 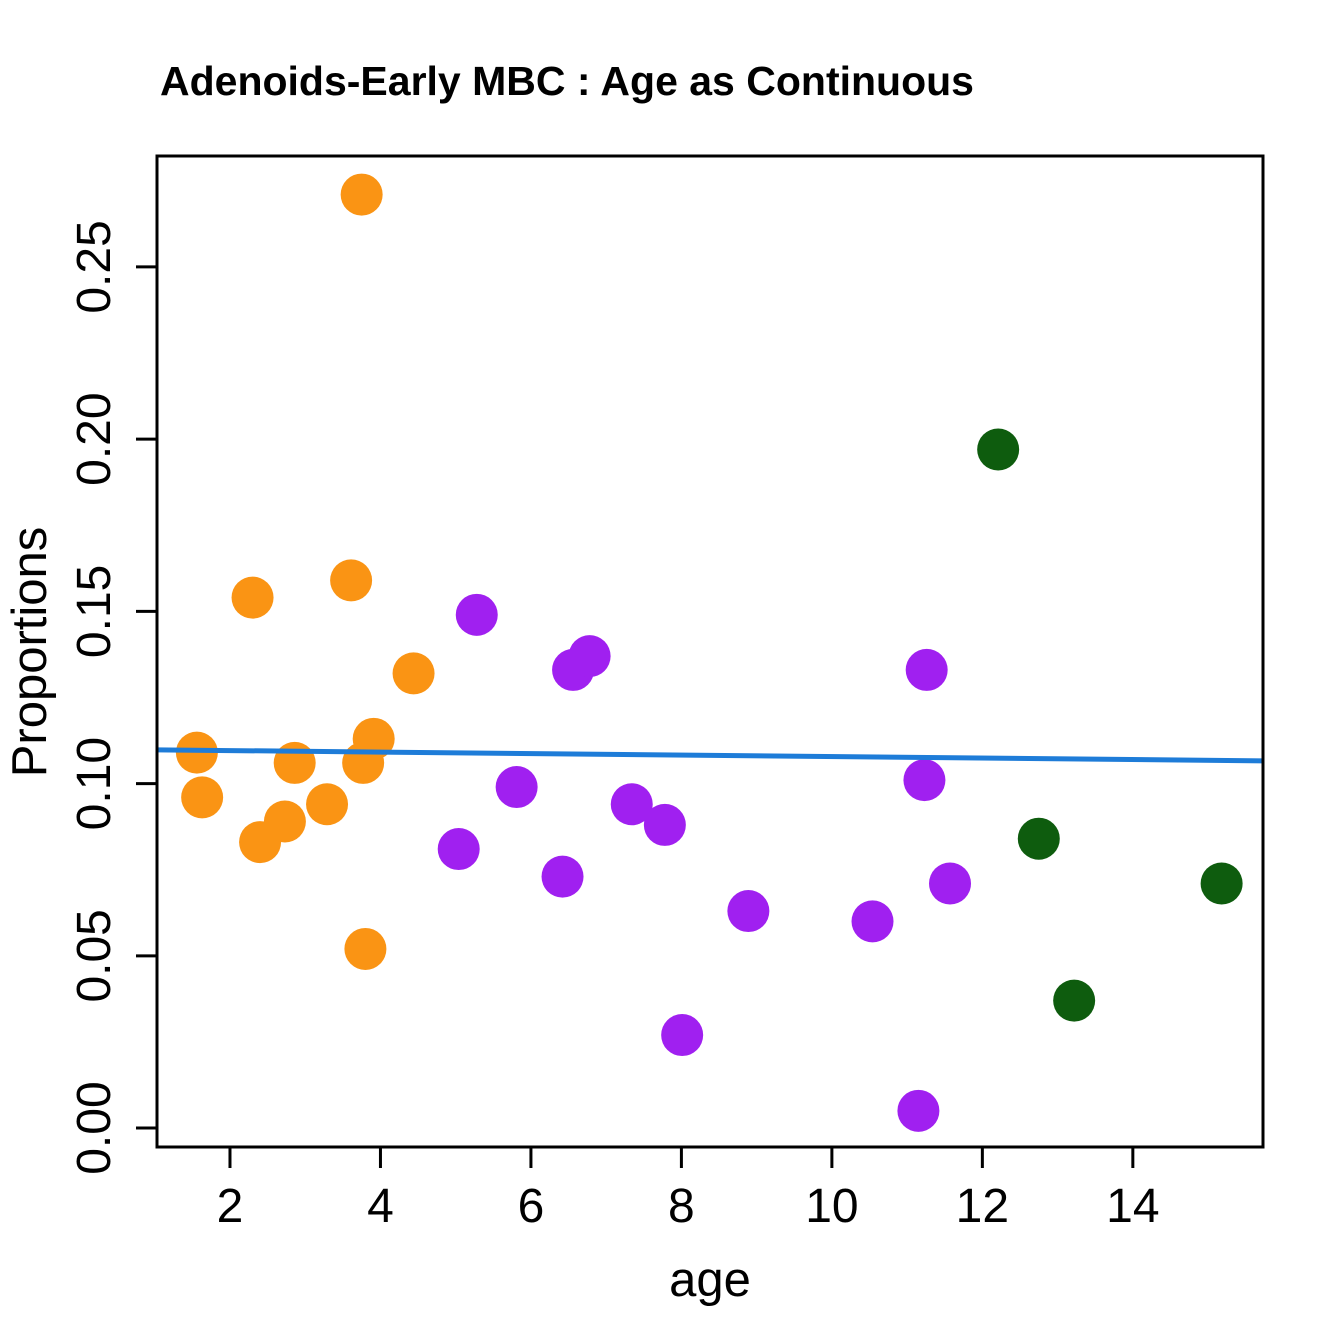 What do you see at coordinates (94, 955) in the screenshot?
I see `y-tick-label: 0.05` at bounding box center [94, 955].